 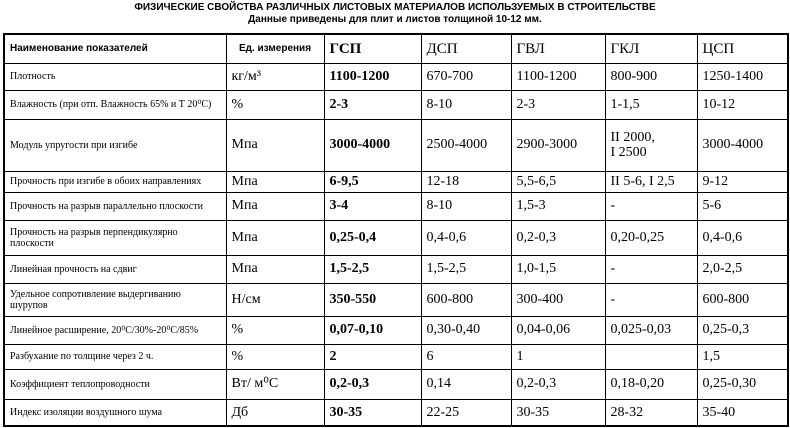 I want to click on cell: 0,04-0,06, so click(x=558, y=330).